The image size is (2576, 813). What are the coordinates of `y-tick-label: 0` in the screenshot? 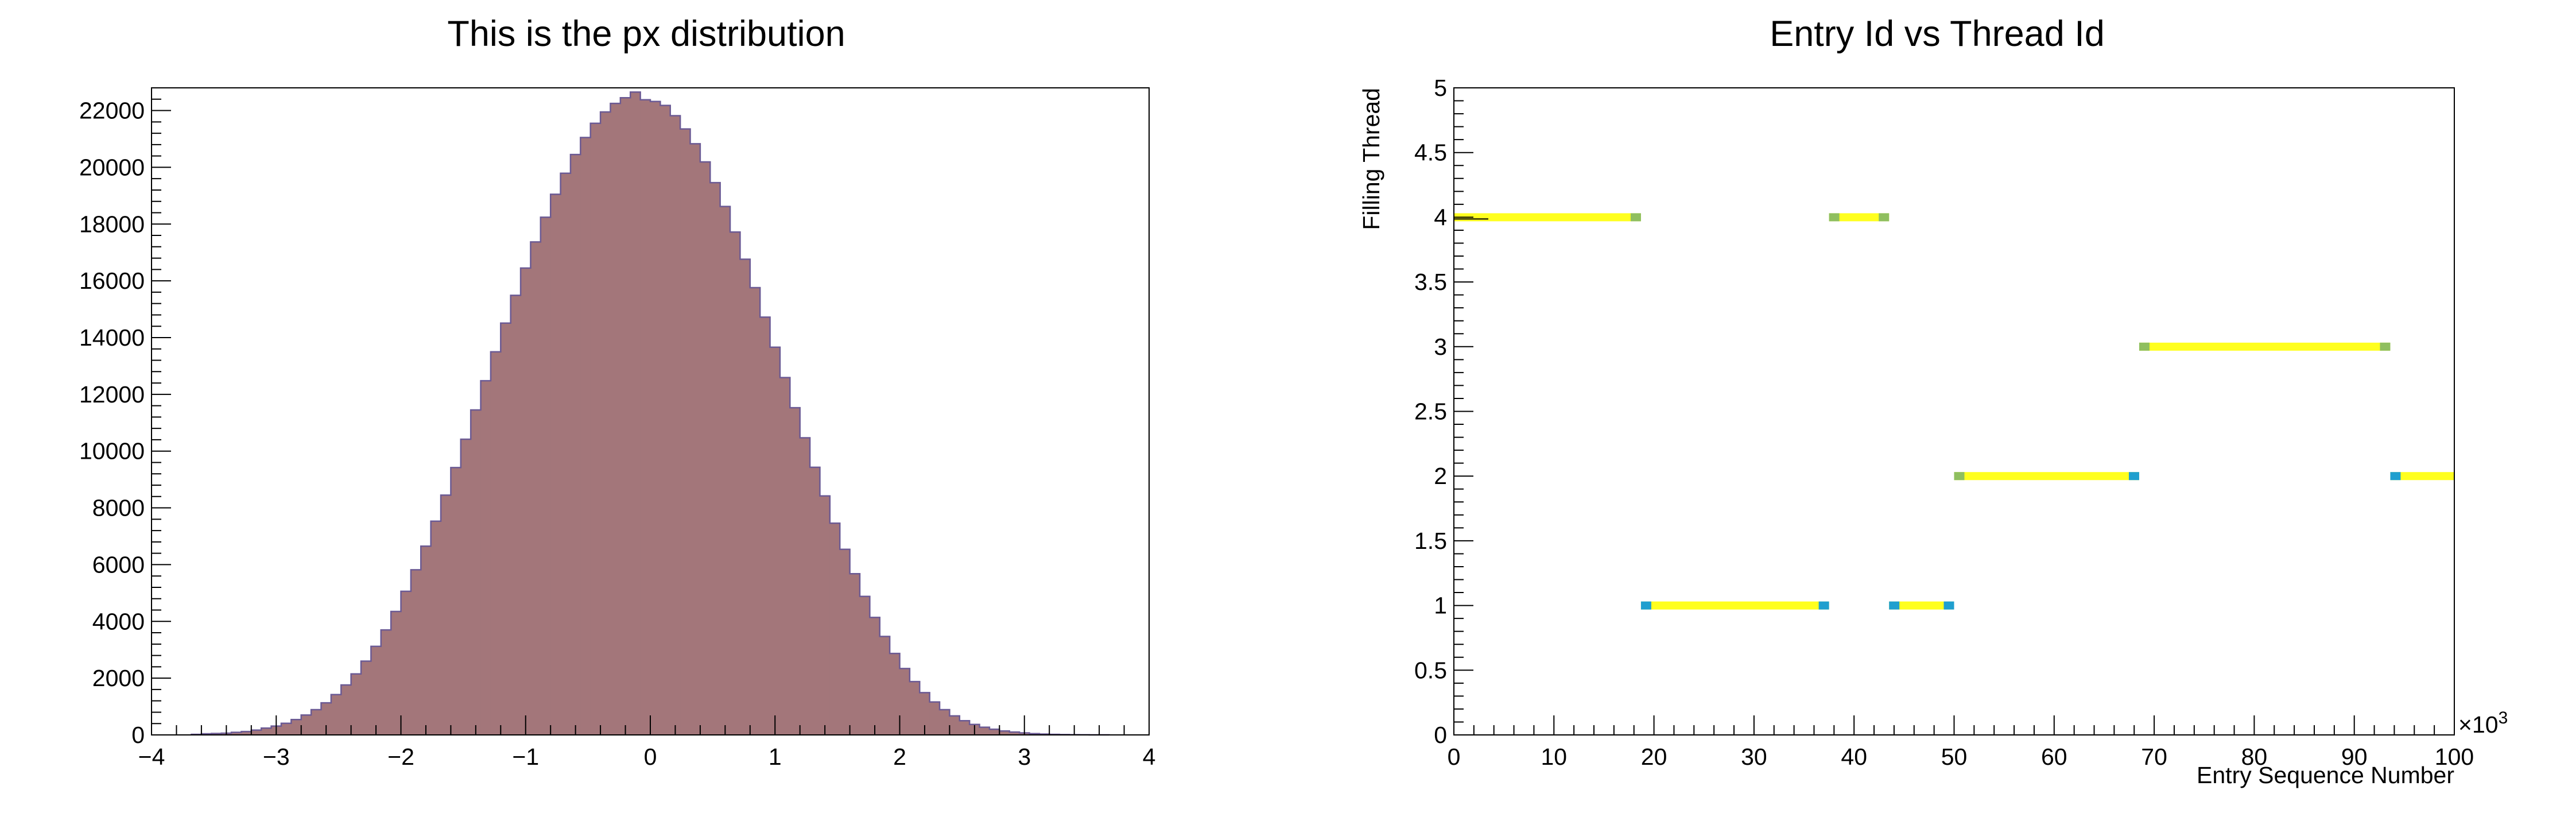 It's located at (138, 735).